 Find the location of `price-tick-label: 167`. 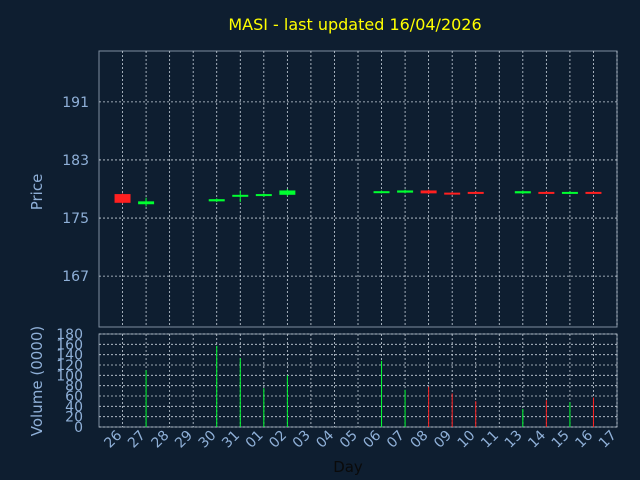

price-tick-label: 167 is located at coordinates (75, 277).